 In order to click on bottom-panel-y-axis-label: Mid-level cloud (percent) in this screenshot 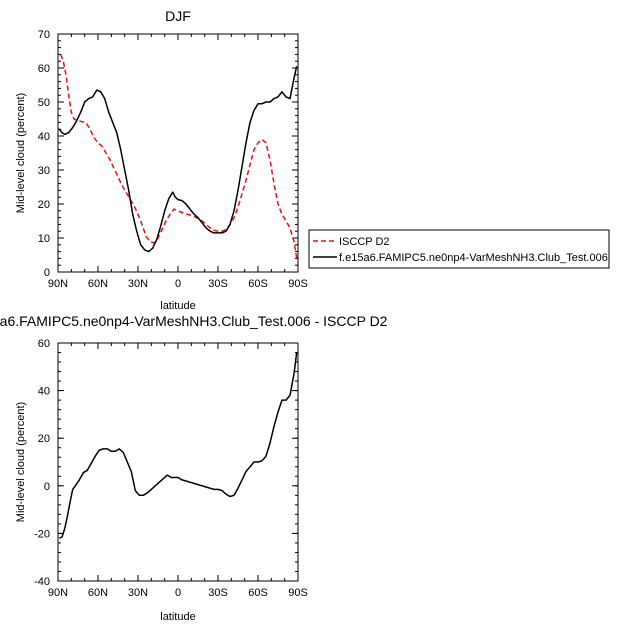, I will do `click(21, 462)`.